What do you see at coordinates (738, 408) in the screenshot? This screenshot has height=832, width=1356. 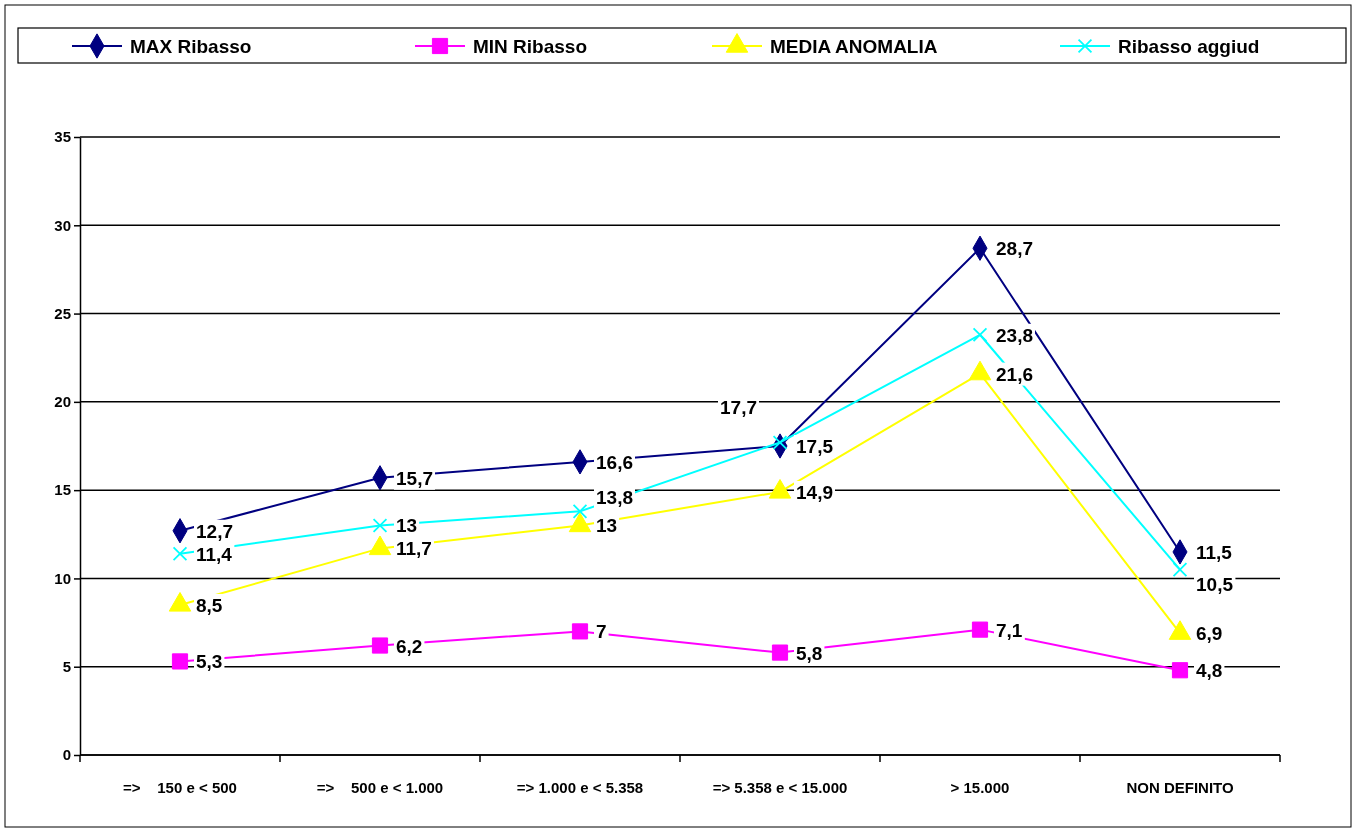 I see `data-label: 17,7` at bounding box center [738, 408].